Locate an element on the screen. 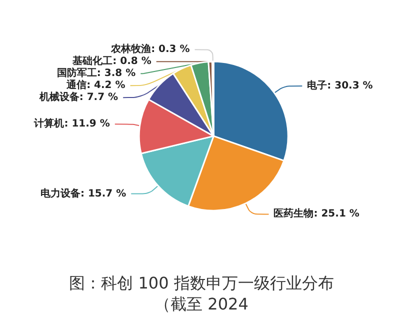 Image resolution: width=403 pixels, height=324 pixels. slice-label: 基础化工: 0.8 % is located at coordinates (112, 61).